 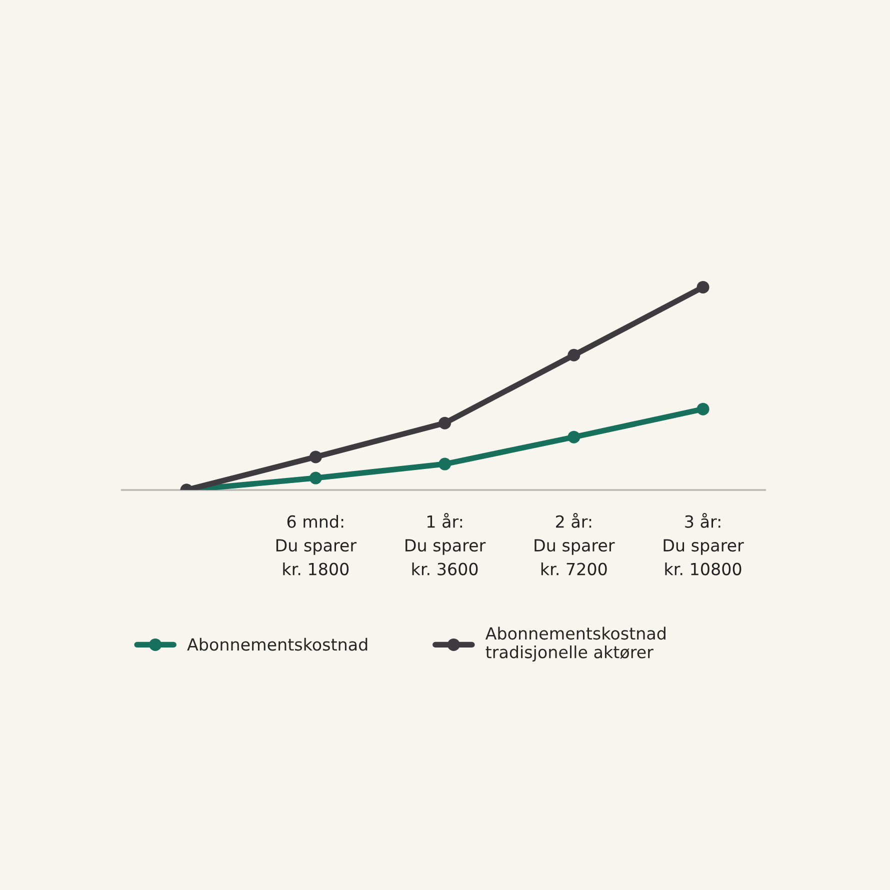 I want to click on x-tick-label: 3 år: Du sparer kr. 10800, so click(x=704, y=544).